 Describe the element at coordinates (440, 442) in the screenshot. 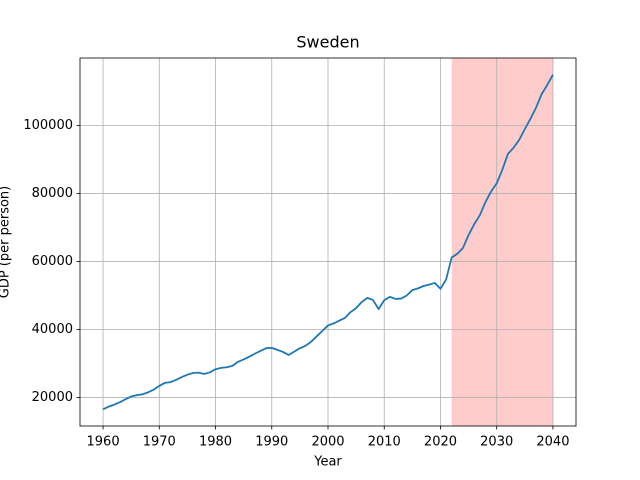

I see `x-tick-label: 2020` at that location.